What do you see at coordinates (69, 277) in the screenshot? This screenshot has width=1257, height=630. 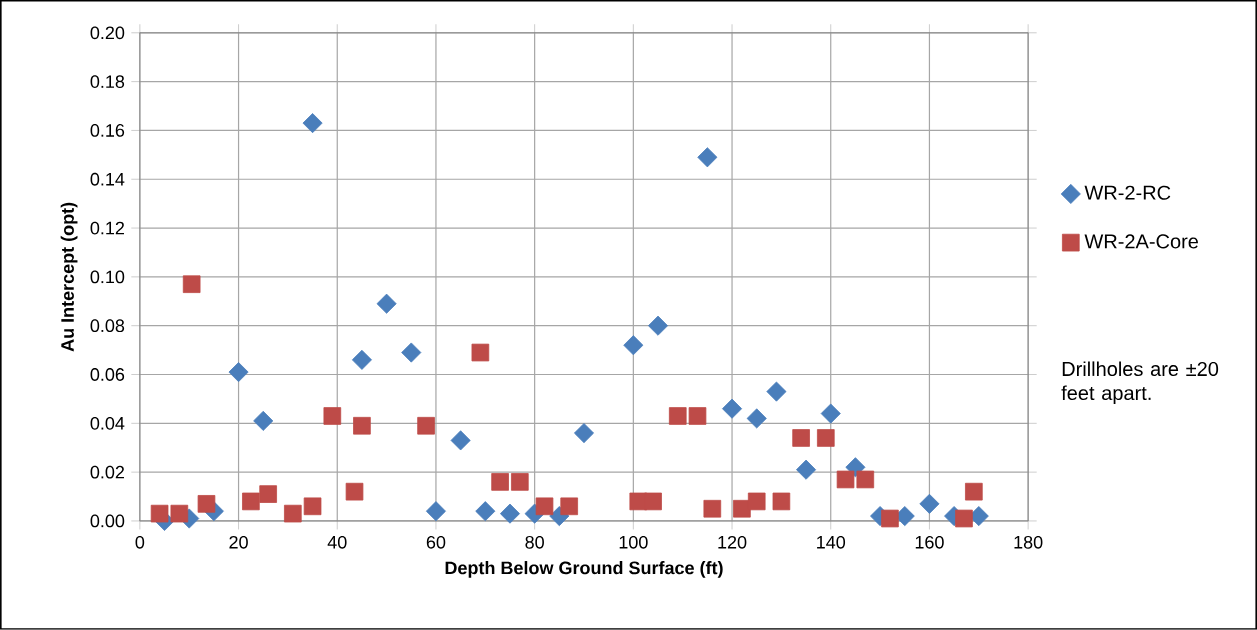 I see `y-axis-title: Au Intercept (opt)` at bounding box center [69, 277].